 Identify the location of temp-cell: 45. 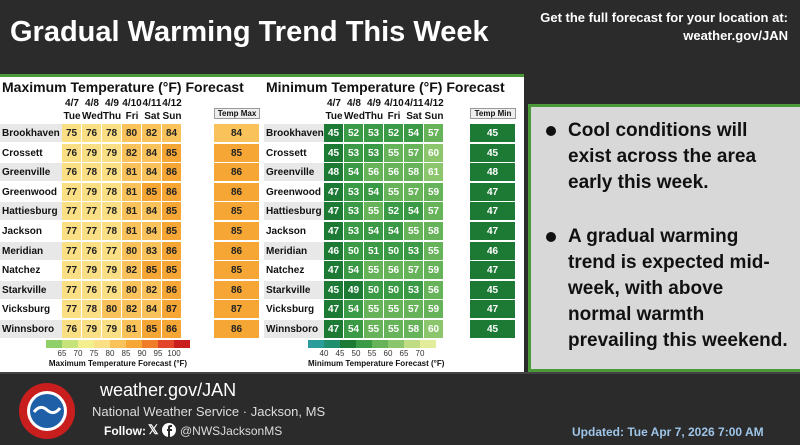
(334, 133).